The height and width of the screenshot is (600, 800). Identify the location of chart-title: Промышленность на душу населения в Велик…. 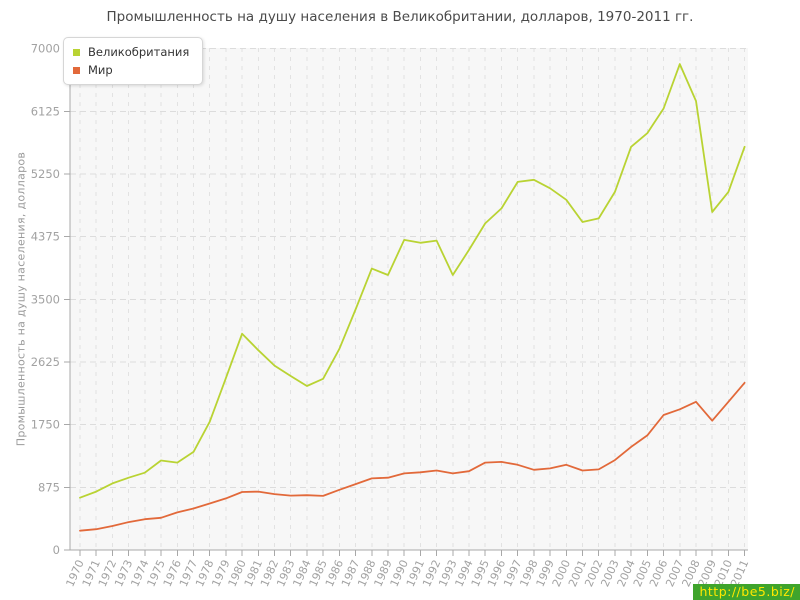
(400, 17).